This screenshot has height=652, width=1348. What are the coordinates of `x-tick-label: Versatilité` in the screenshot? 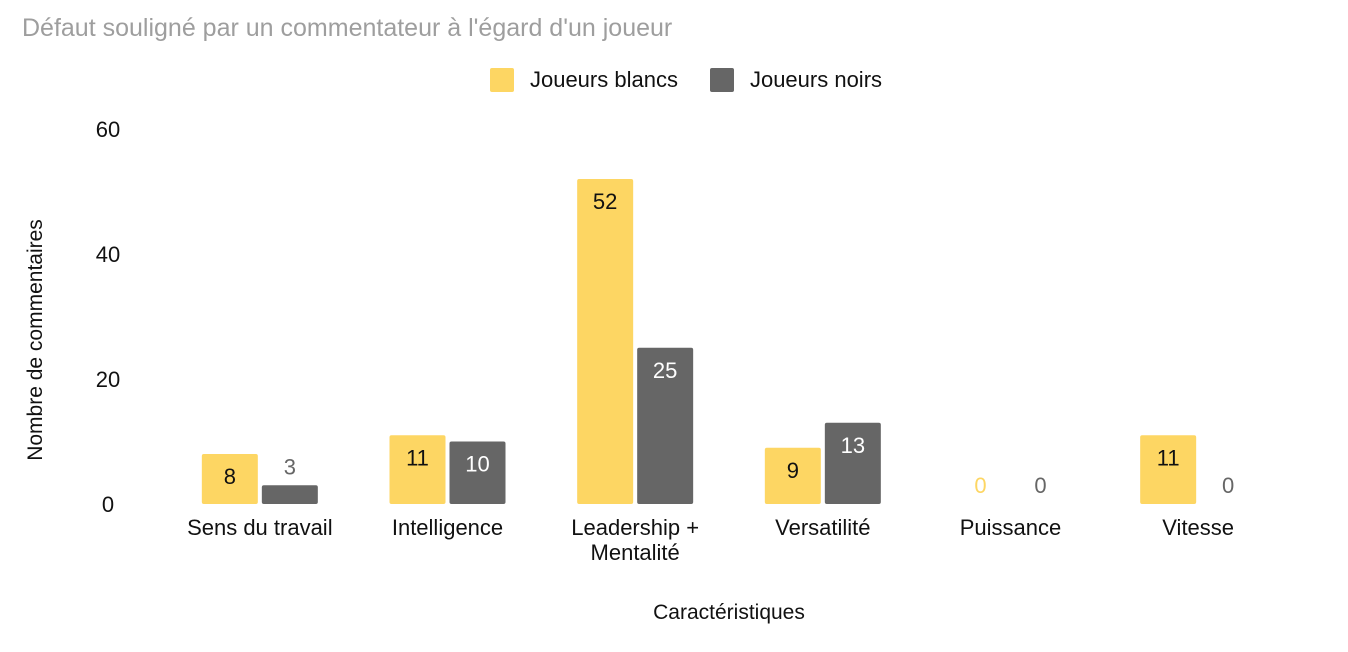 It's located at (822, 527).